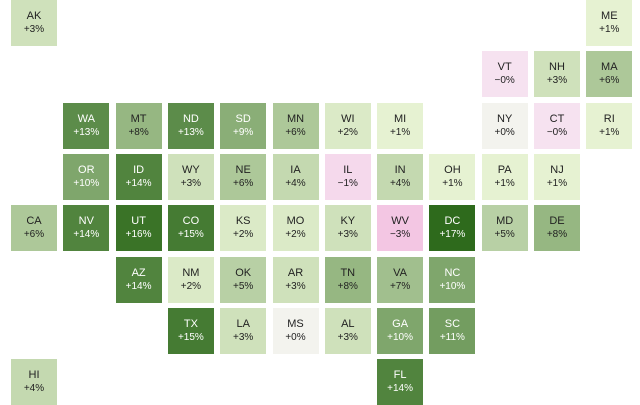 This screenshot has height=405, width=640. What do you see at coordinates (504, 74) in the screenshot?
I see `state-tile-vt: VT −0%` at bounding box center [504, 74].